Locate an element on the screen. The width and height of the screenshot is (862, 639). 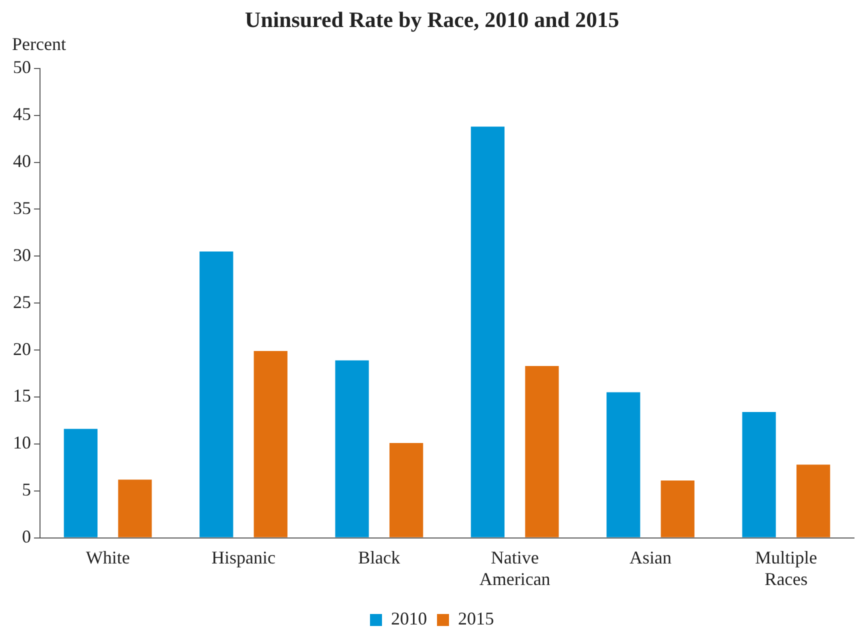
y-axis-title: Percent is located at coordinates (39, 44).